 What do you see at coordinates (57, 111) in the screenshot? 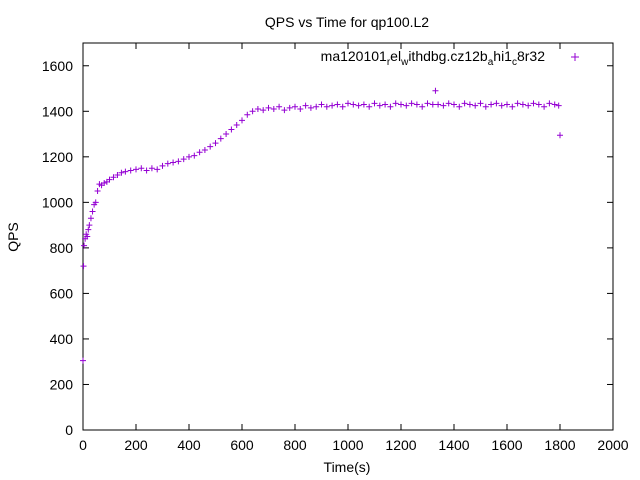
I see `y-tick-label: 1400` at bounding box center [57, 111].